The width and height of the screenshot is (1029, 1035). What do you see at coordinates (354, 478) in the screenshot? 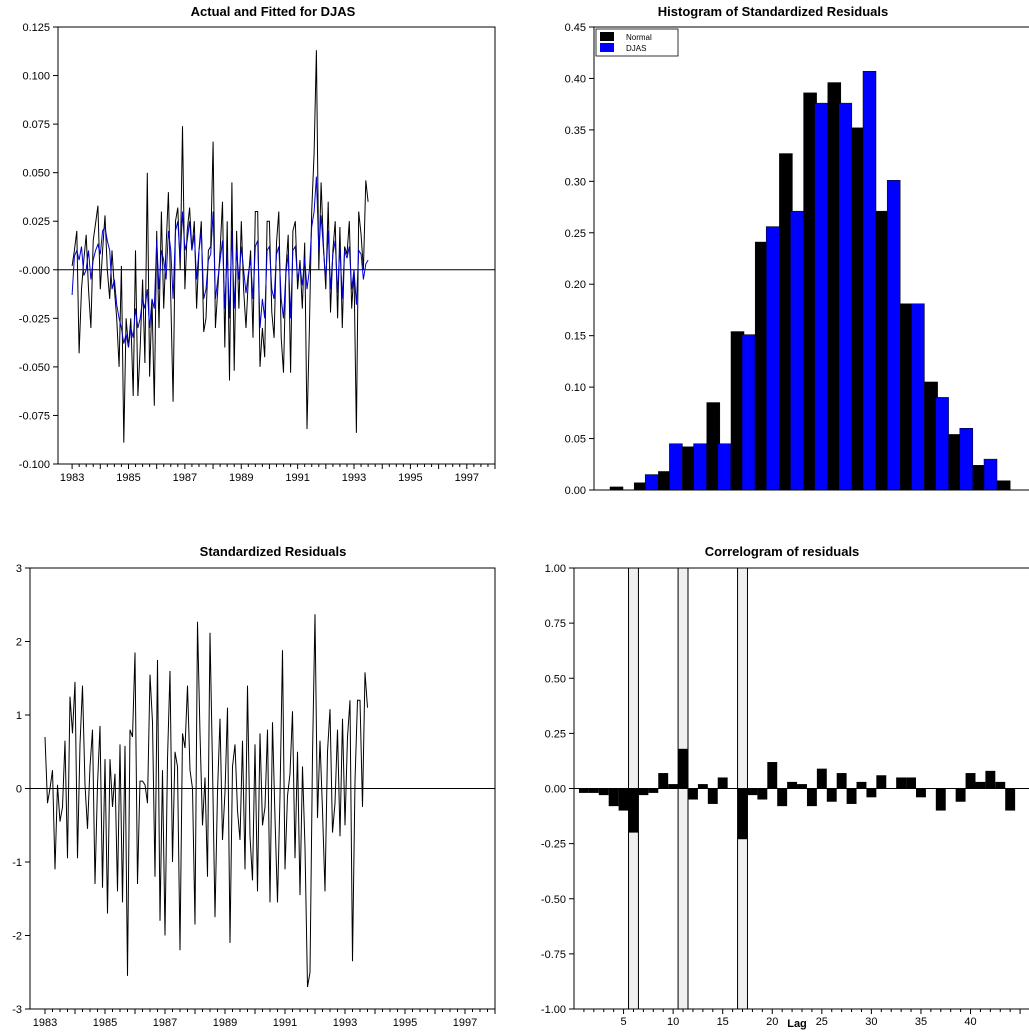
I see `x-tick-label: 1993` at bounding box center [354, 478].